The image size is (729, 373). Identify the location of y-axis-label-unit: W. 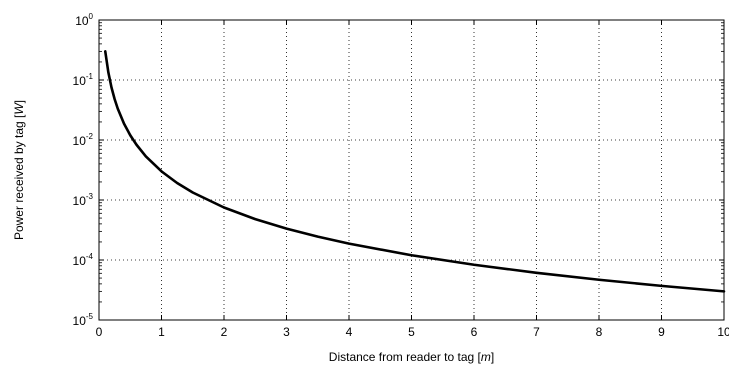
(19, 108).